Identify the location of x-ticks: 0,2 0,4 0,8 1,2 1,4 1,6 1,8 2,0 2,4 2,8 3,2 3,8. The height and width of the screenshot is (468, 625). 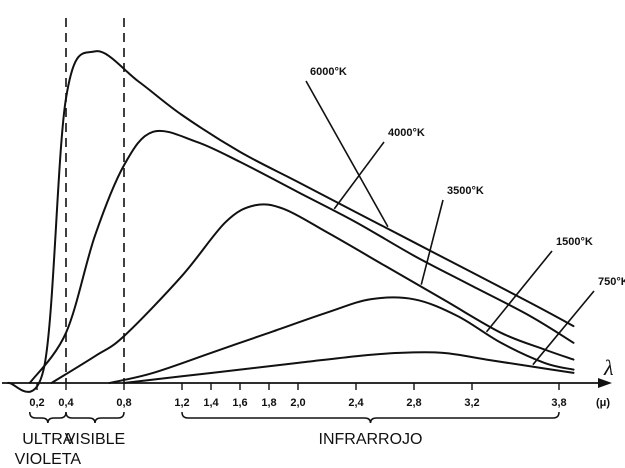
(298, 396).